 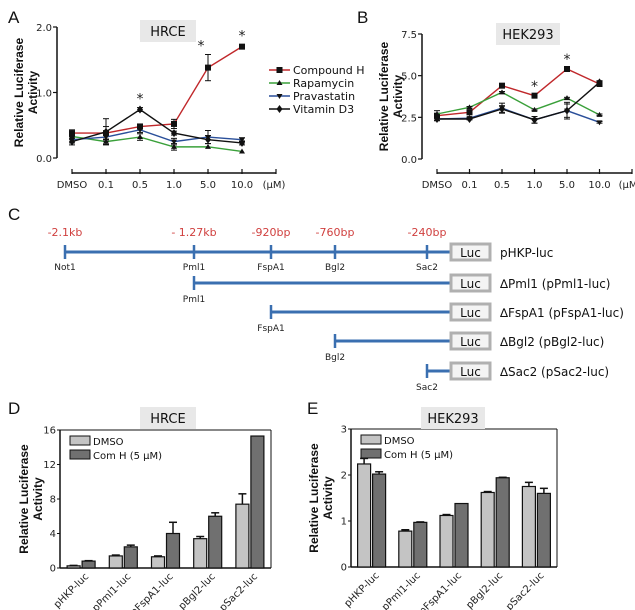 I want to click on position-label: -760bp, so click(x=335, y=232).